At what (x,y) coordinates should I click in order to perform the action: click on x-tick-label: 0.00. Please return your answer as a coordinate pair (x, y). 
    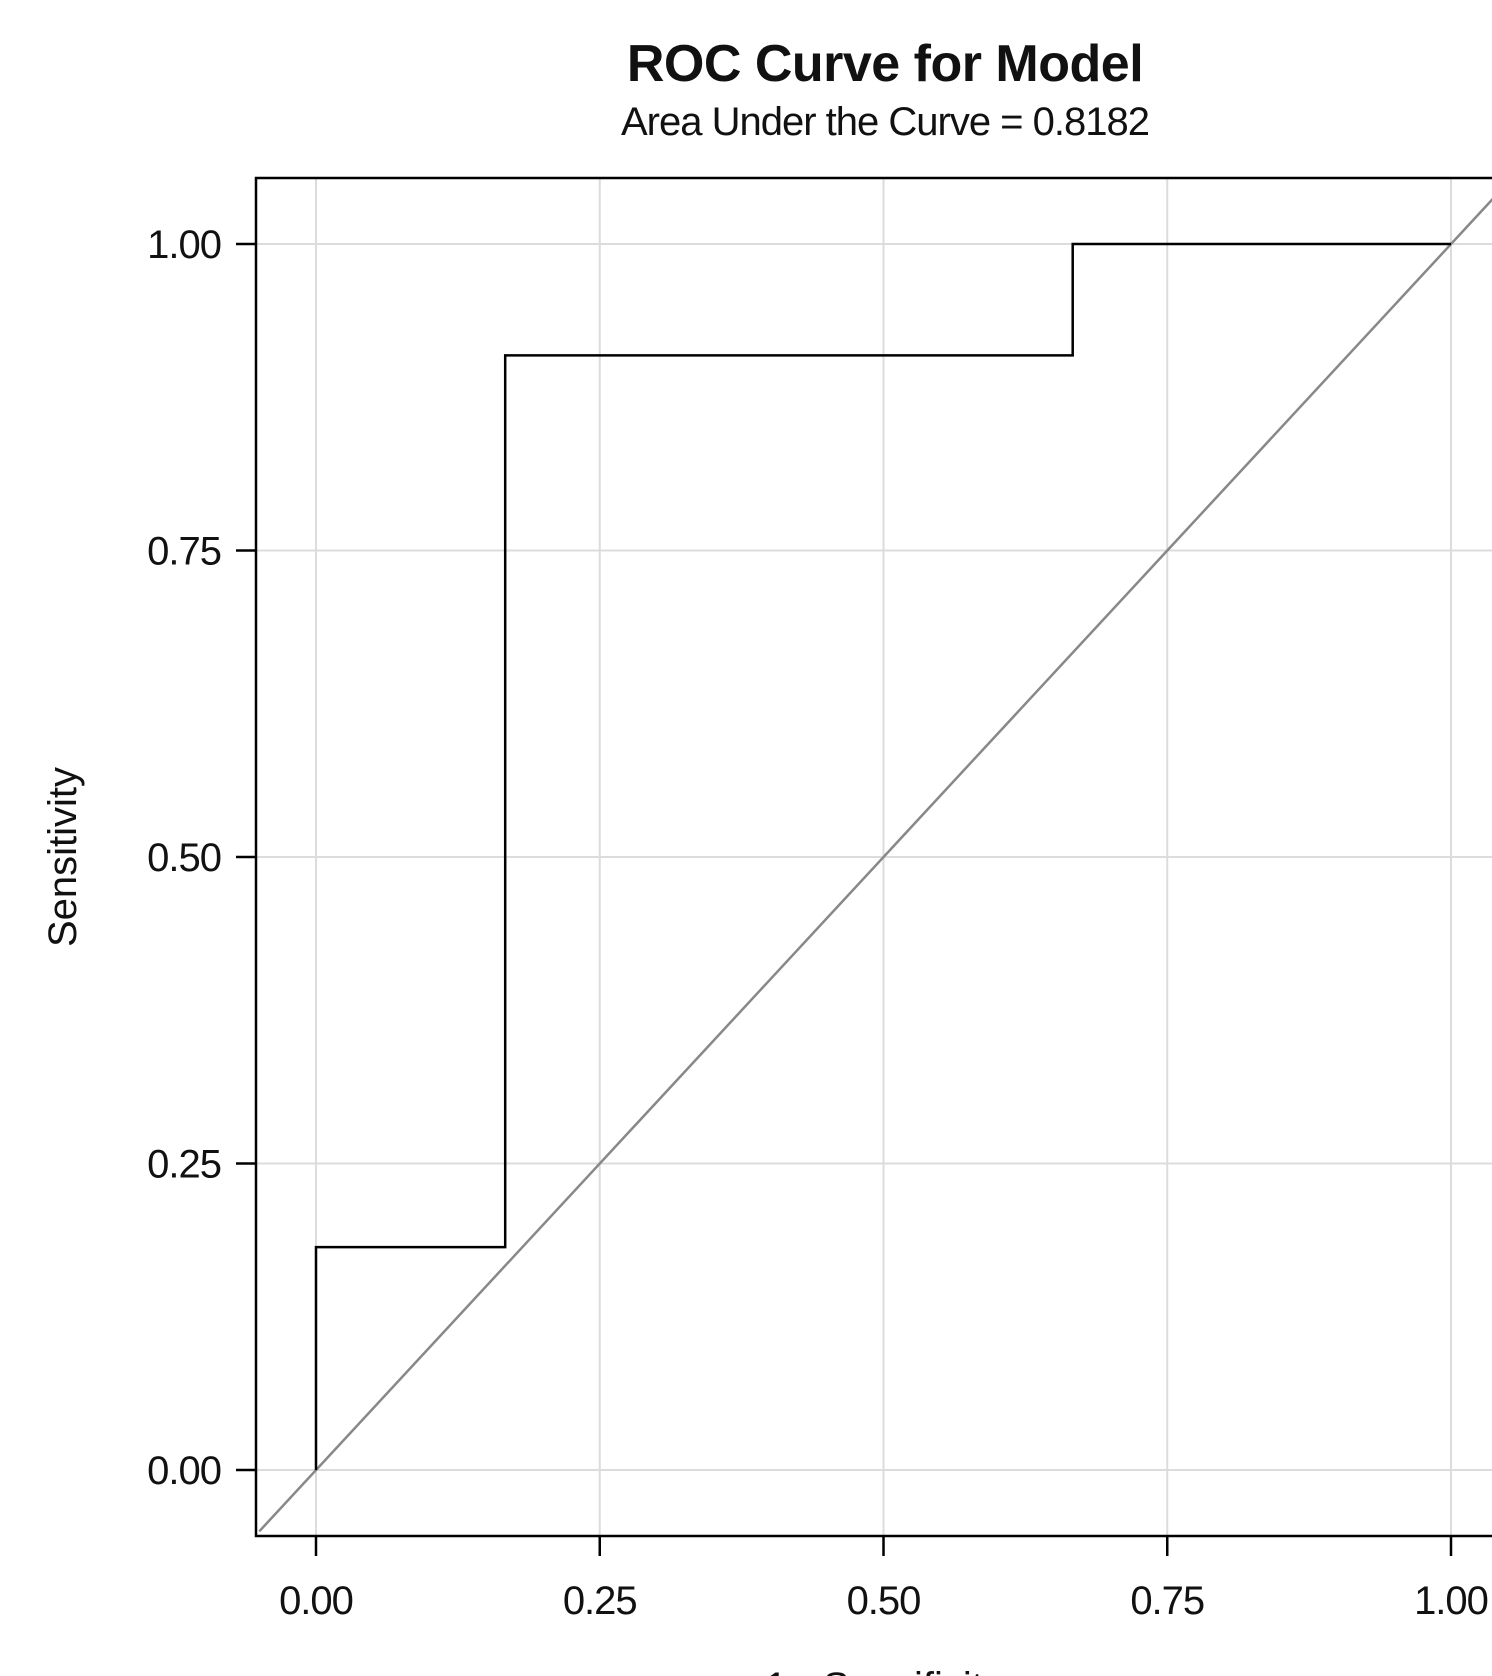
    Looking at the image, I should click on (316, 1601).